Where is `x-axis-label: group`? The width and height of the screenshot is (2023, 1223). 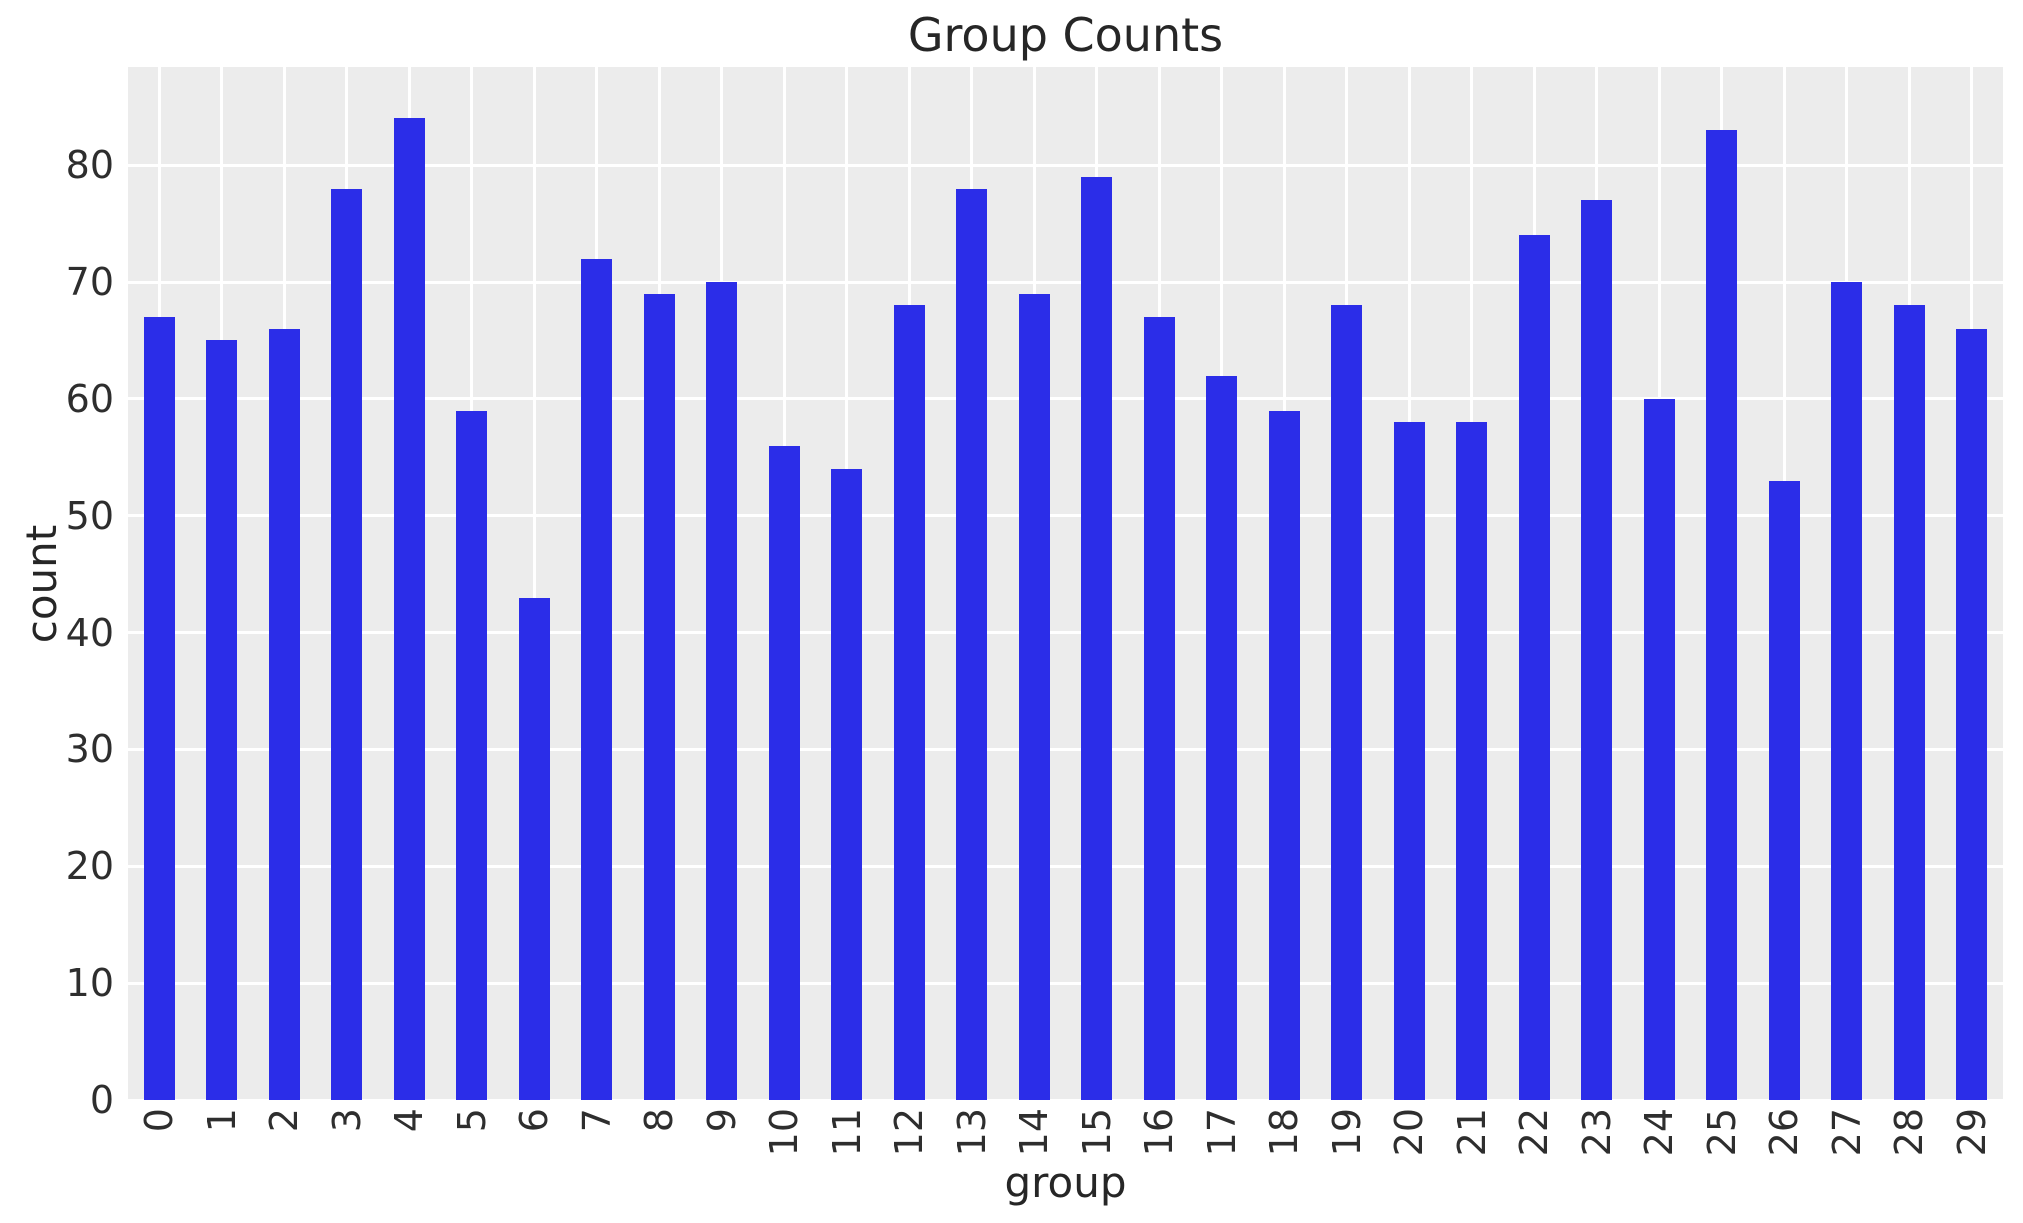 x-axis-label: group is located at coordinates (1065, 1182).